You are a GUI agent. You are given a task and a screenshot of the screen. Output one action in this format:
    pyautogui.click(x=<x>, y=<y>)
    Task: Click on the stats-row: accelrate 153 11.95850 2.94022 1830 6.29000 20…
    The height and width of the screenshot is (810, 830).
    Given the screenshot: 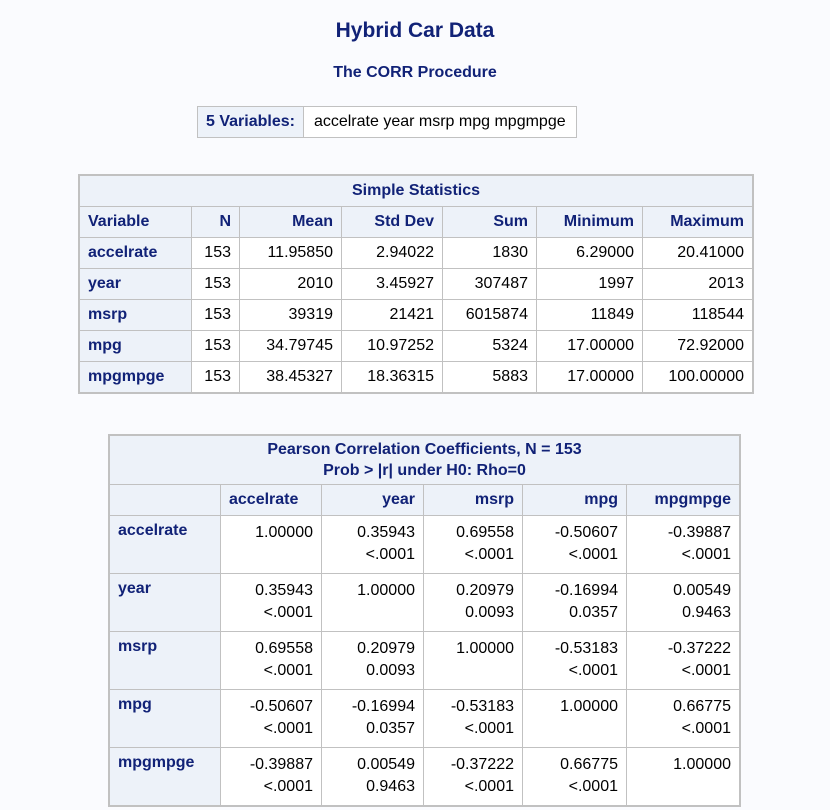 What is the action you would take?
    pyautogui.click(x=416, y=253)
    